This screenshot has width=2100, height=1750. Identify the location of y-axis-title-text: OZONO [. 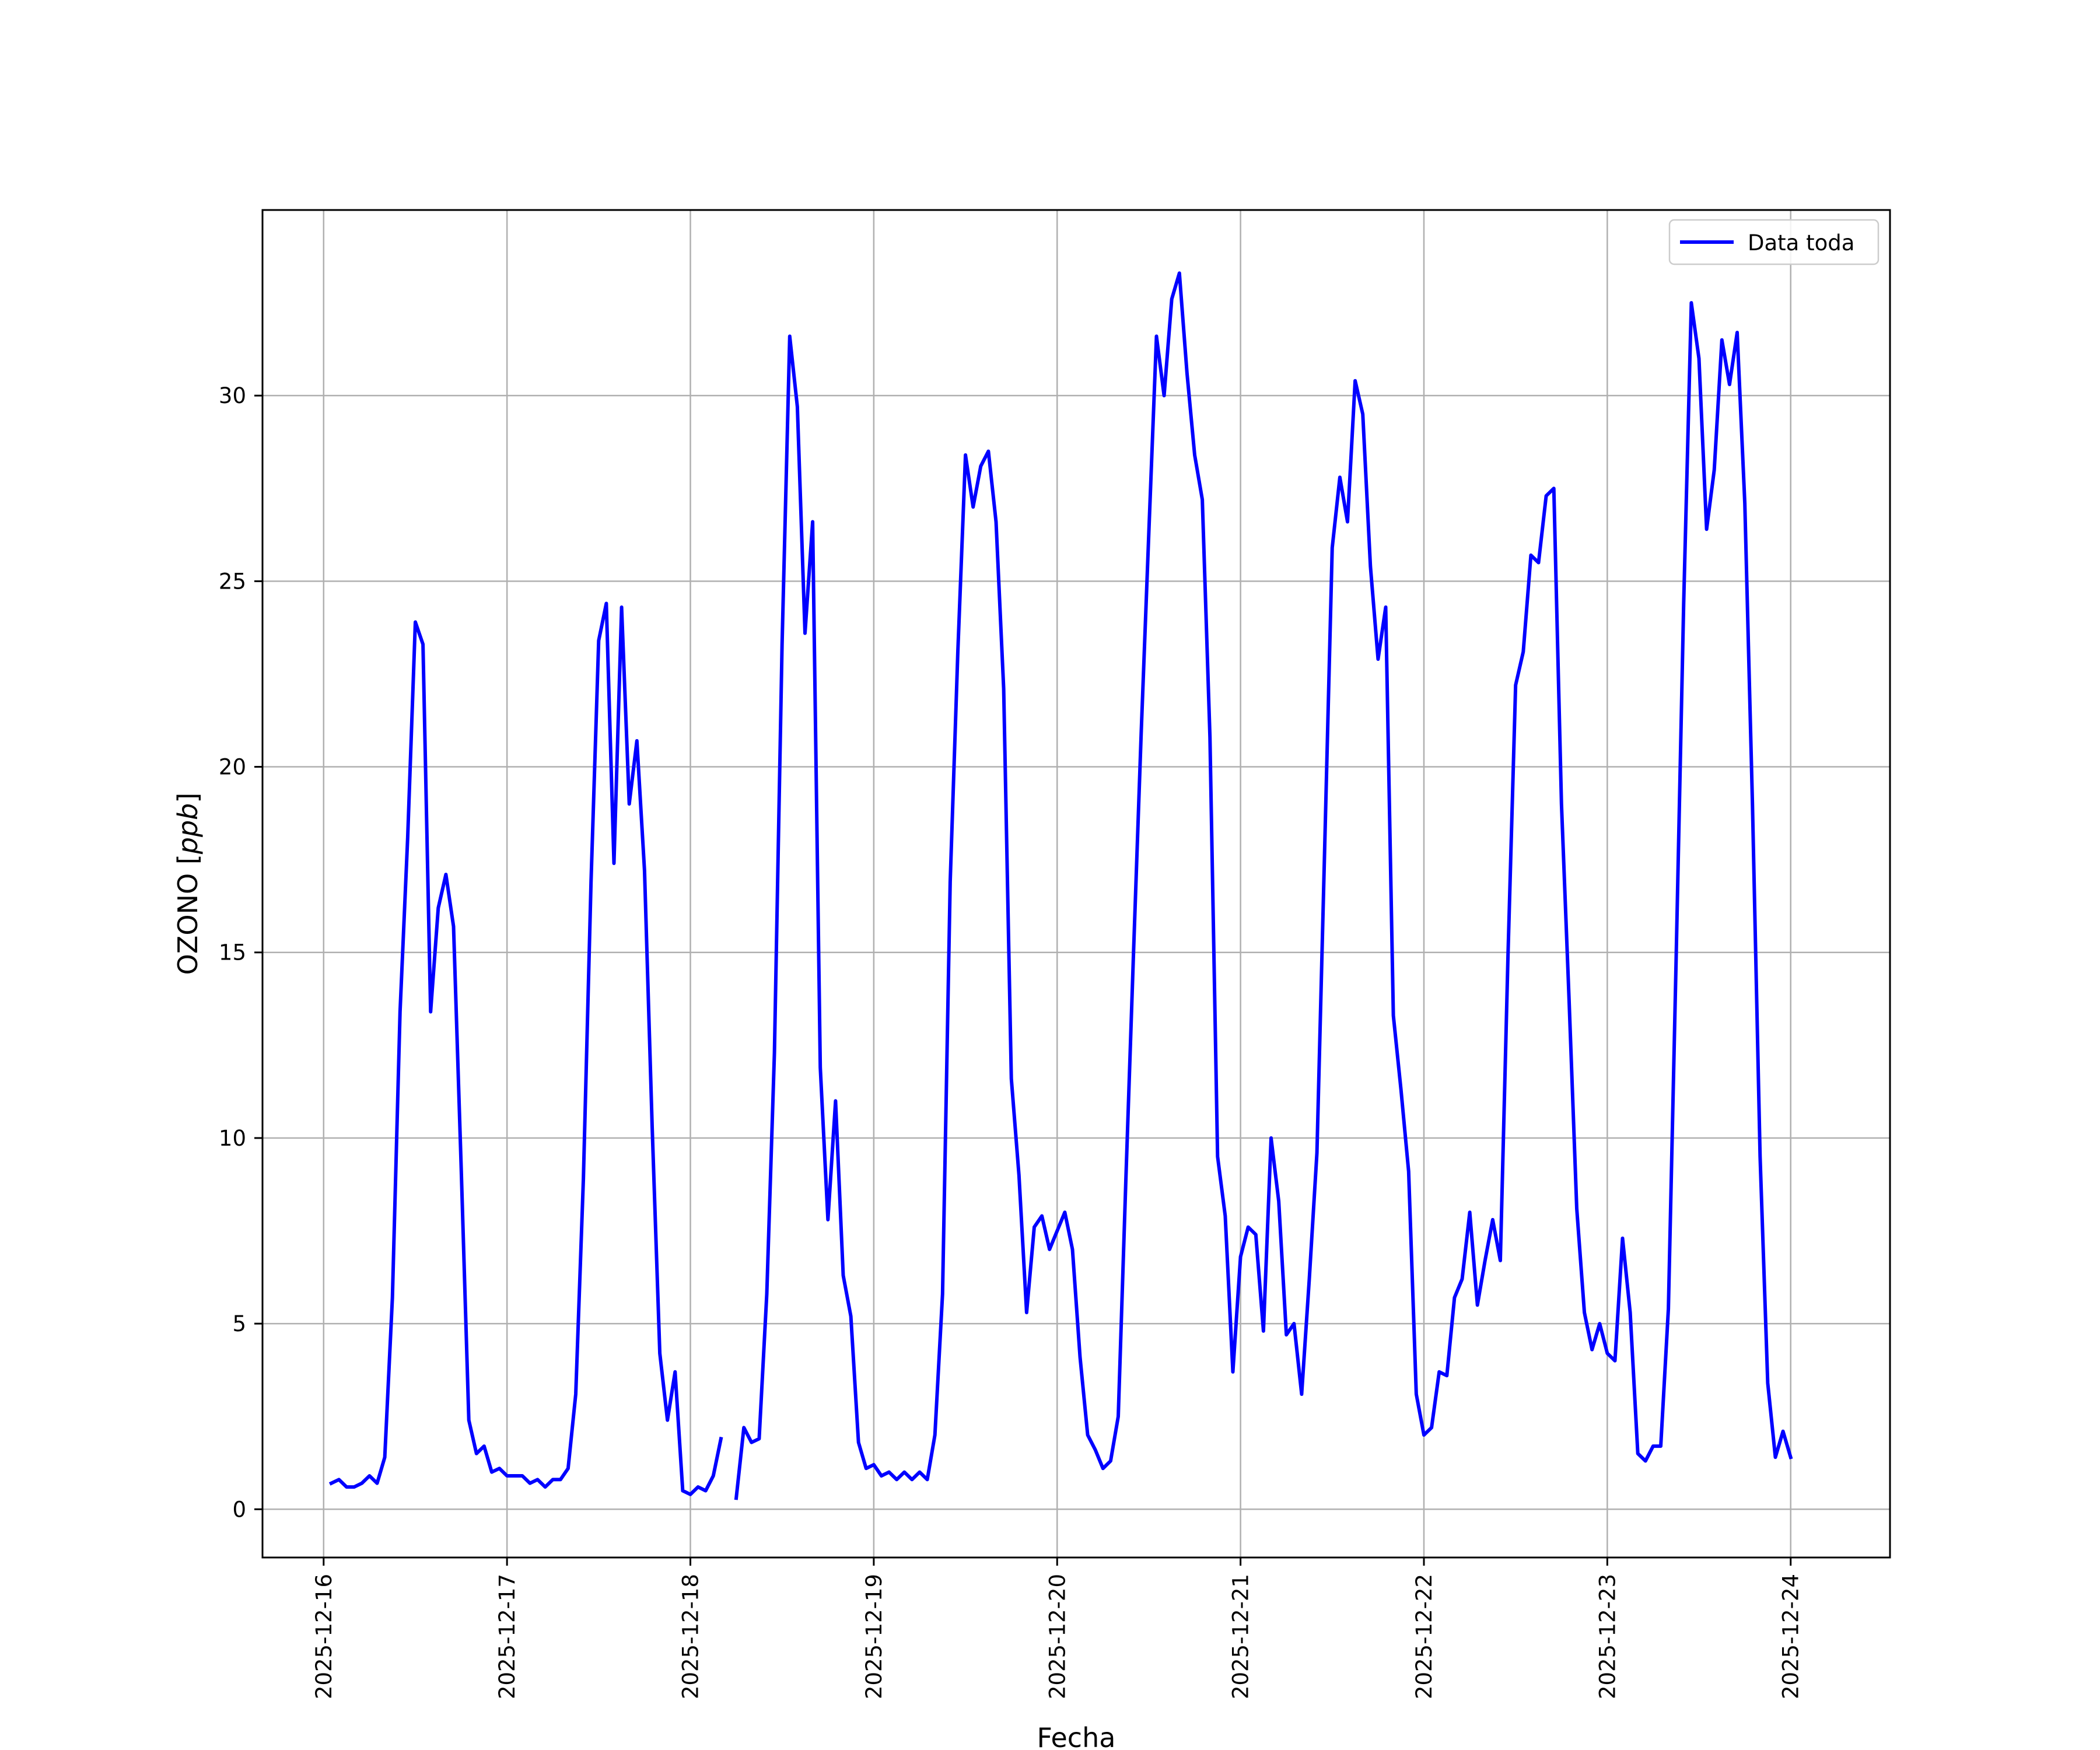
(188, 914).